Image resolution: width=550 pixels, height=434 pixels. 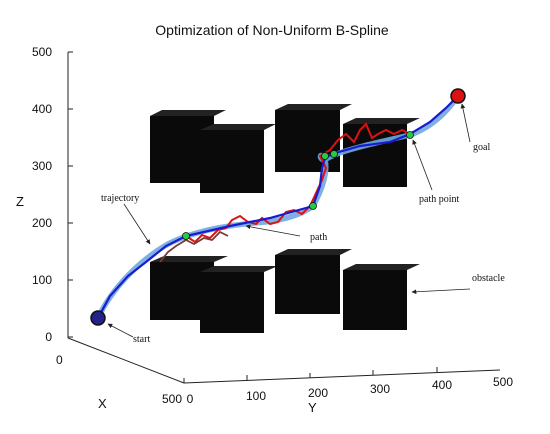 I want to click on y-tick-label: 400, so click(x=442, y=385).